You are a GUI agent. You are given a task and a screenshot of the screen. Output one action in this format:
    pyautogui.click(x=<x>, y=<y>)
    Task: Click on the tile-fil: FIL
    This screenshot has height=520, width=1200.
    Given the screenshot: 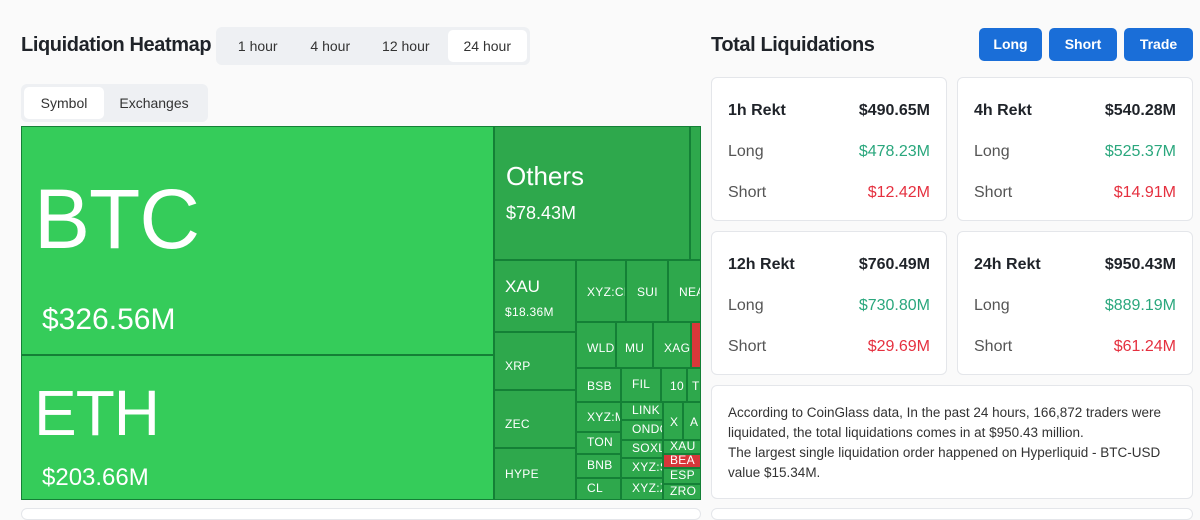 What is the action you would take?
    pyautogui.click(x=641, y=385)
    